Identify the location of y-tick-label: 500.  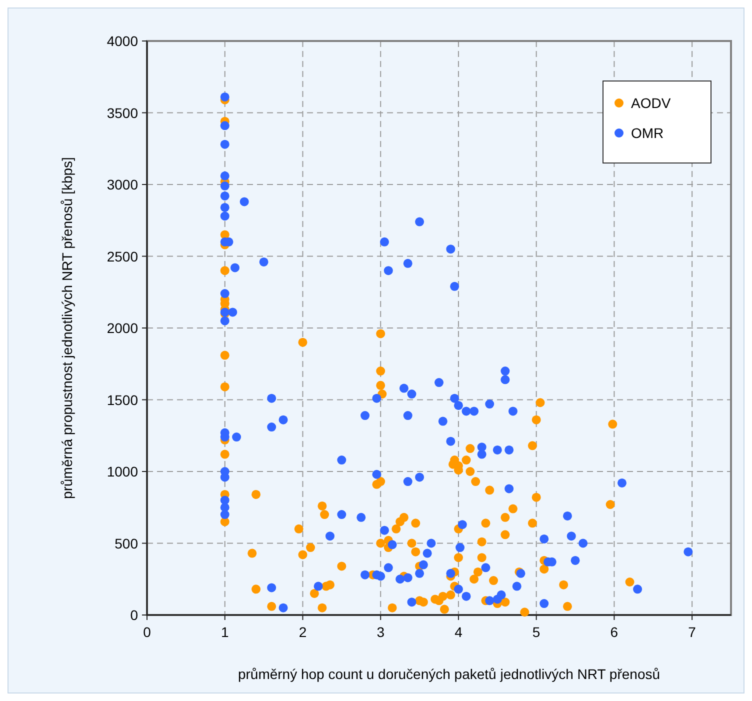
(126, 543).